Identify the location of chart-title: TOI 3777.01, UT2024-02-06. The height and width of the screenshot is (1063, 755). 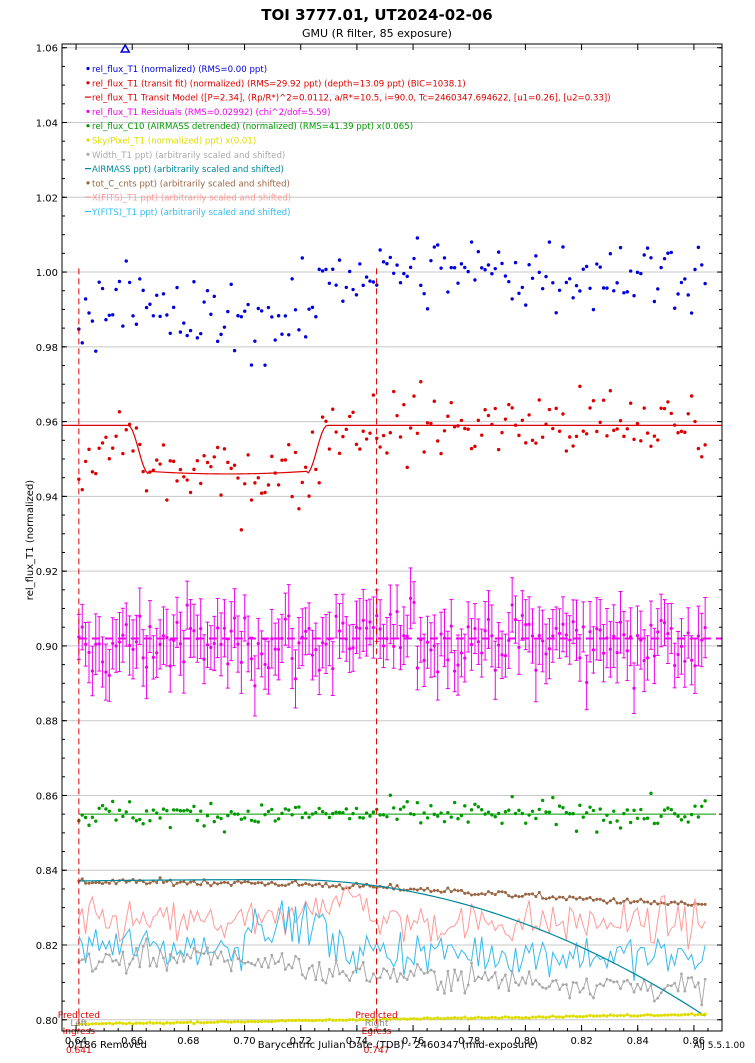
(376, 15).